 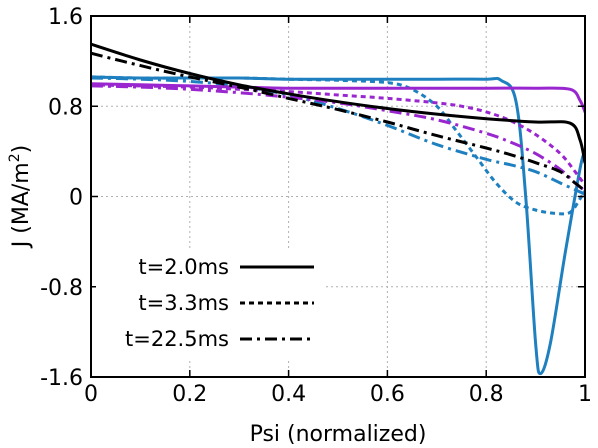 I want to click on x-tick-label: 0.8, so click(x=486, y=394).